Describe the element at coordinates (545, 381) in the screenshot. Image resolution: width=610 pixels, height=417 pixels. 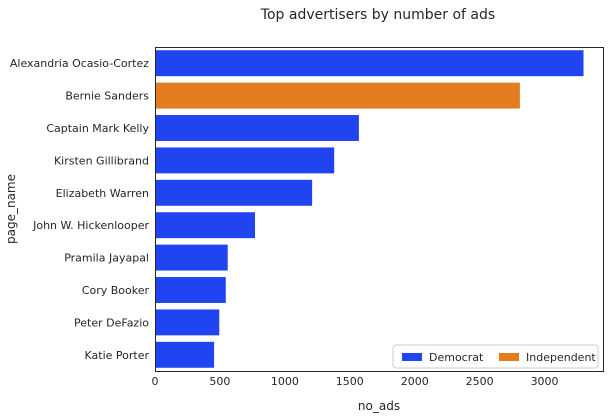
I see `x-tick-label: 3000` at that location.